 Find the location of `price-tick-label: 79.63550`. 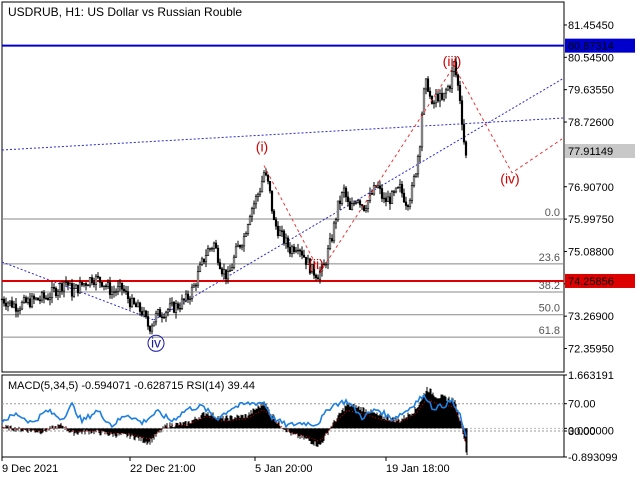

price-tick-label: 79.63550 is located at coordinates (591, 91).